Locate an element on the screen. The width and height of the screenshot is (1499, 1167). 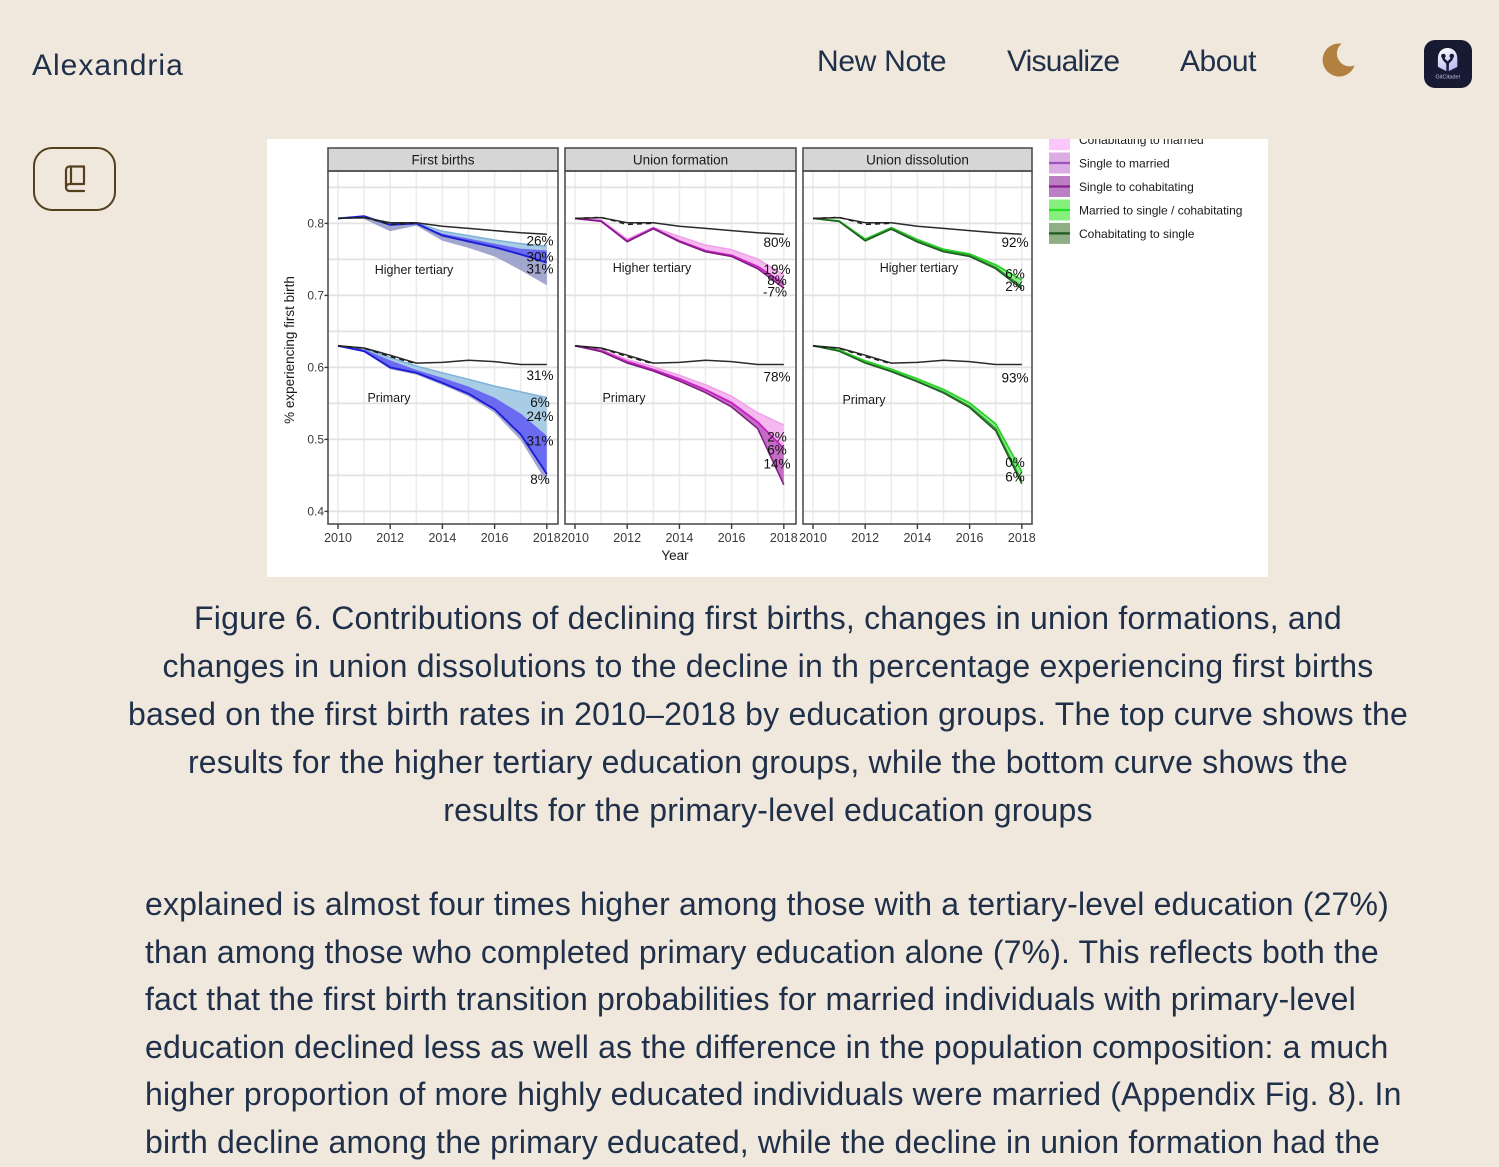
svg-text: Cohabitating to single is located at coordinates (1137, 234).